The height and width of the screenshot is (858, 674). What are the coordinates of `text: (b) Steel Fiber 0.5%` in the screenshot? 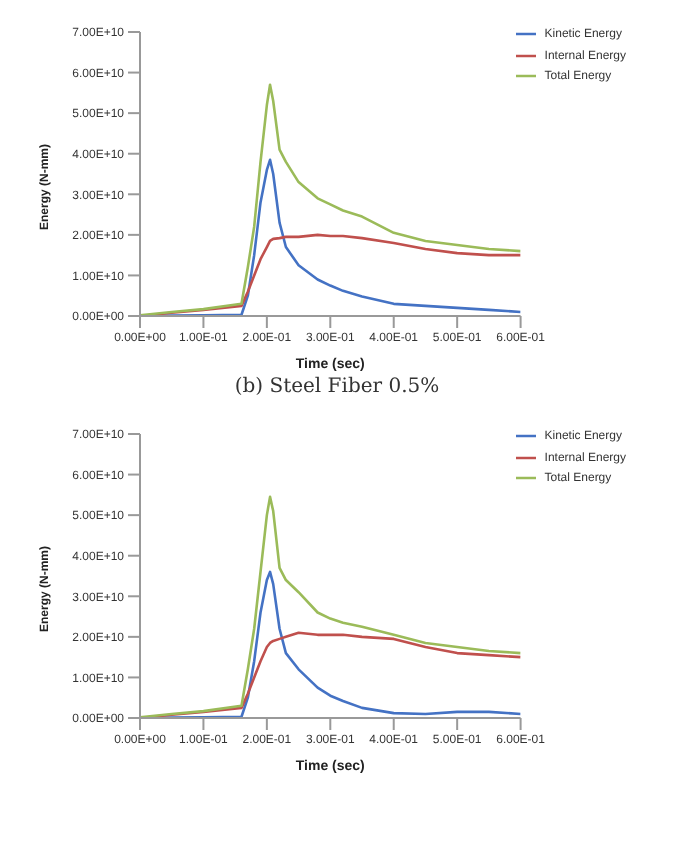 It's located at (337, 387).